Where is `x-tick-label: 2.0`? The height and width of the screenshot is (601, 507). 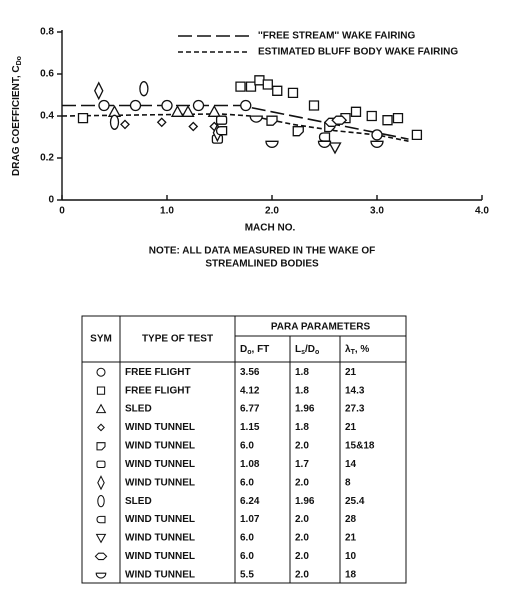 x-tick-label: 2.0 is located at coordinates (272, 211).